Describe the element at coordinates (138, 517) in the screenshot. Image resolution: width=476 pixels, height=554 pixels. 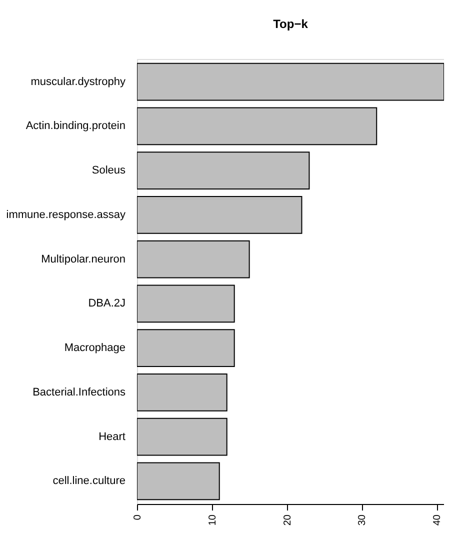
I see `x-tick-label: 0` at that location.